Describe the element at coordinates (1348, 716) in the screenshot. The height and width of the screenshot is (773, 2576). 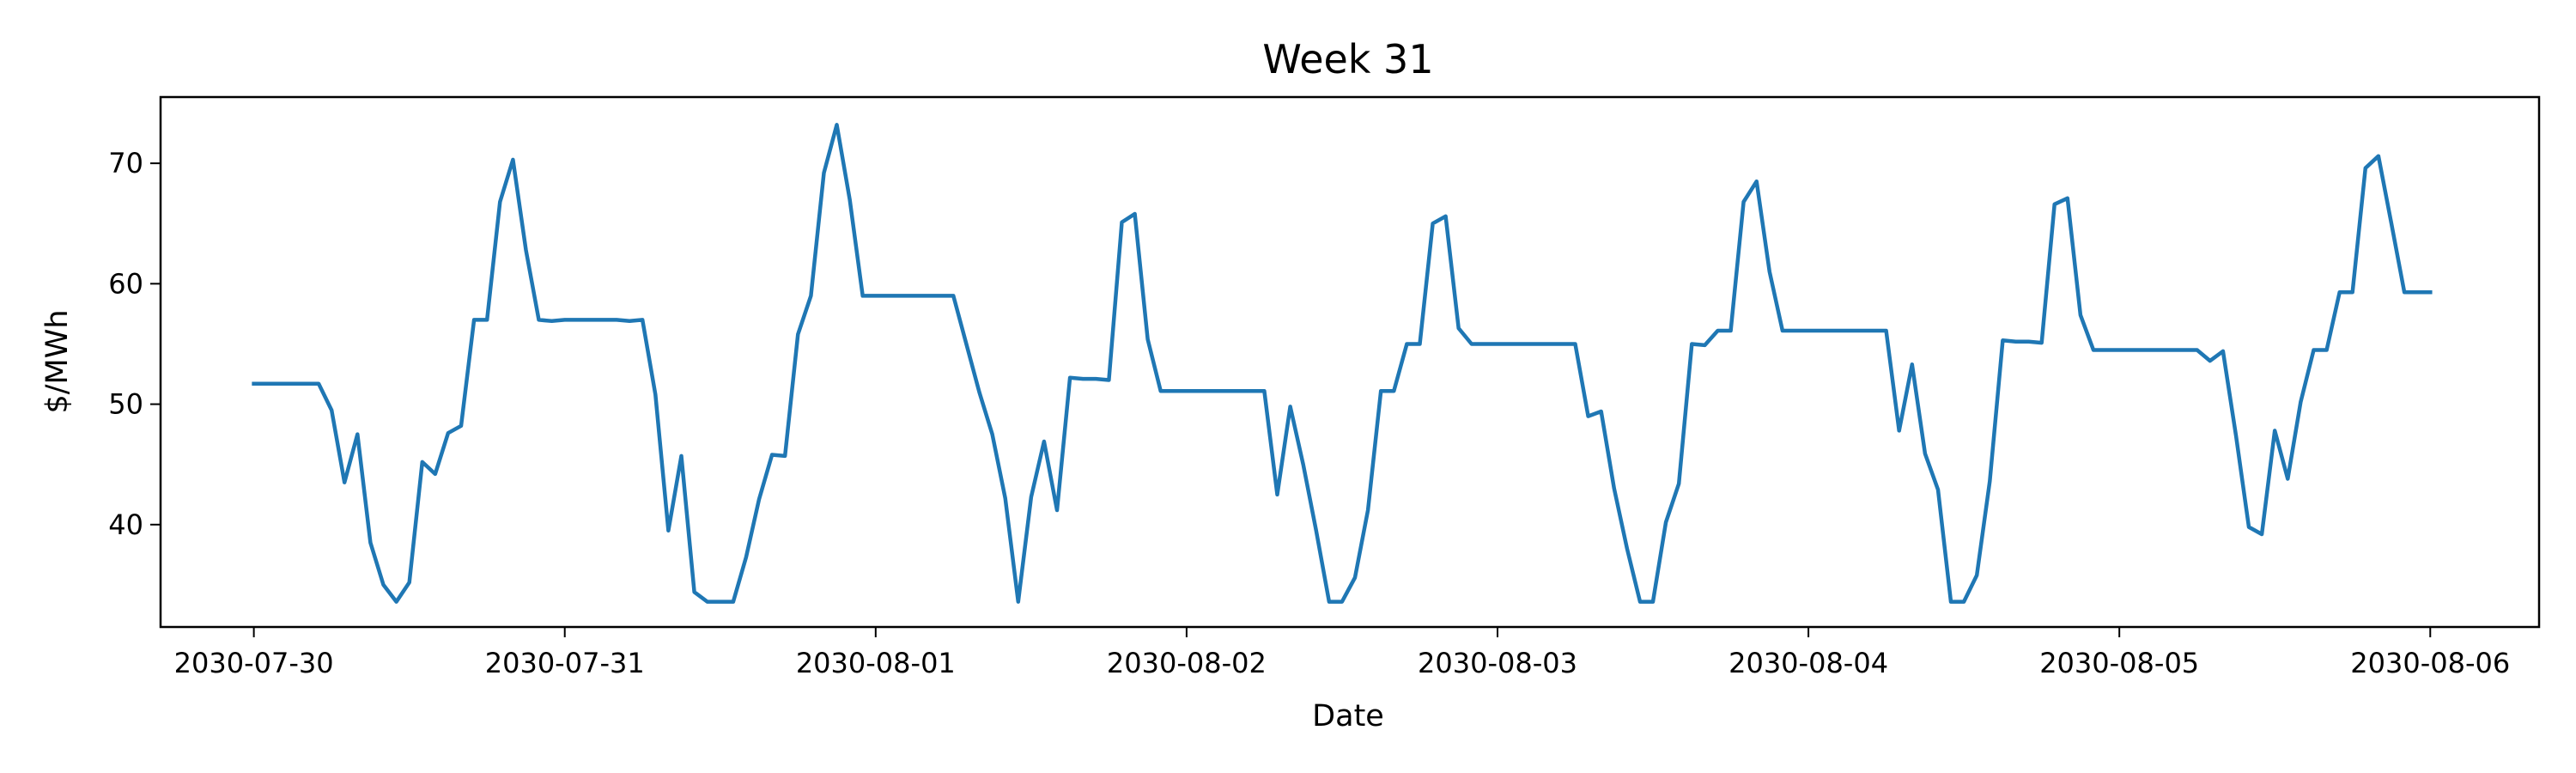
I see `x-axis-label: Date` at that location.